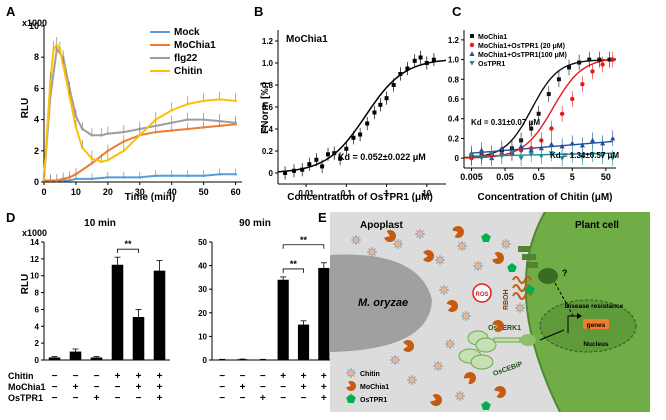 Image resolution: width=666 pixels, height=420 pixels. I want to click on panel-c-ytick-label: 0.6, so click(454, 99).